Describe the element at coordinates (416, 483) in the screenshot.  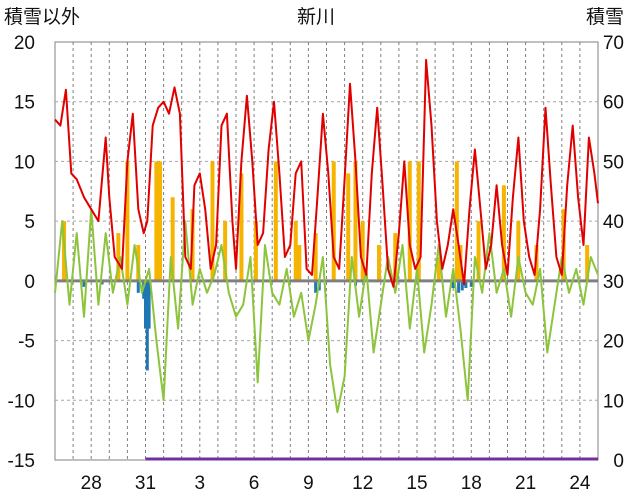
I see `x-tick-label: 15` at that location.